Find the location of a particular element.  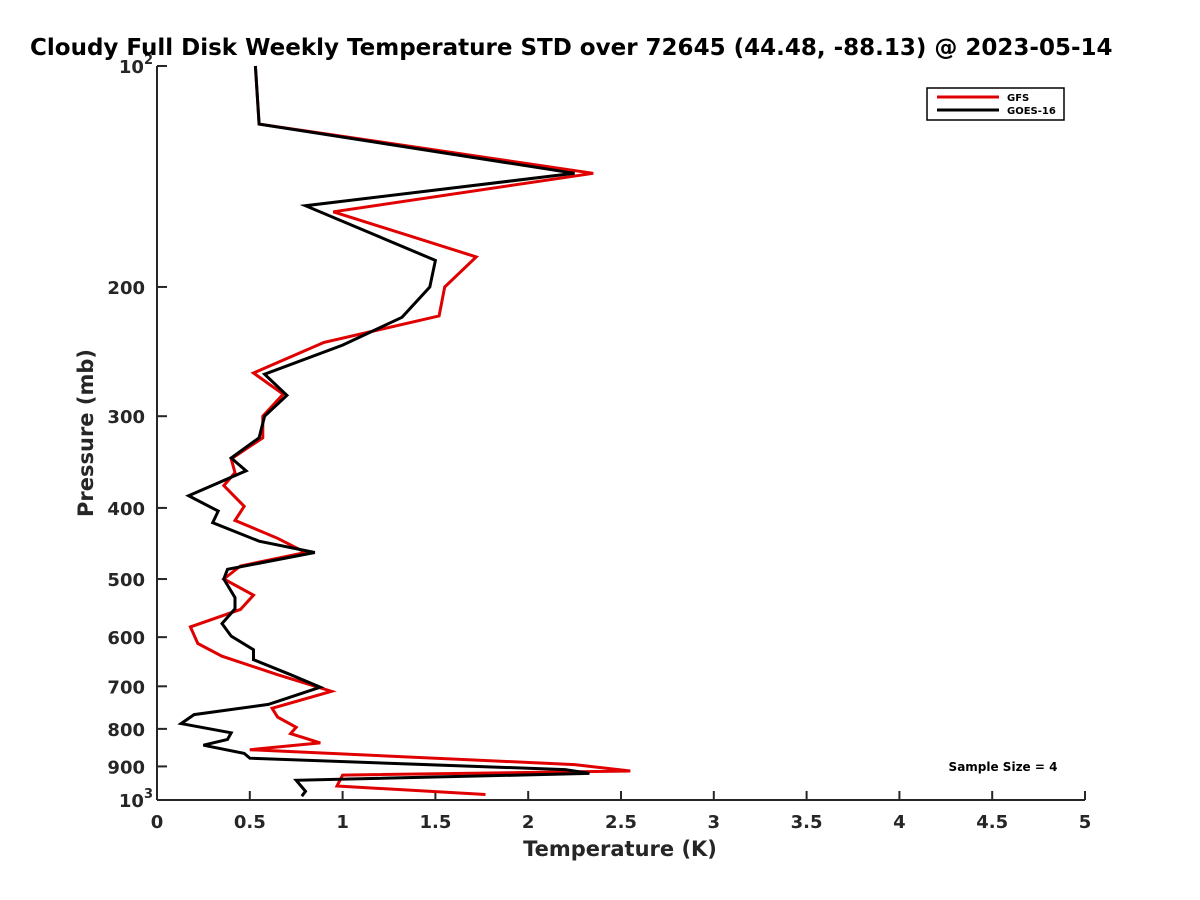

y-tick-label: 200 is located at coordinates (126, 288).